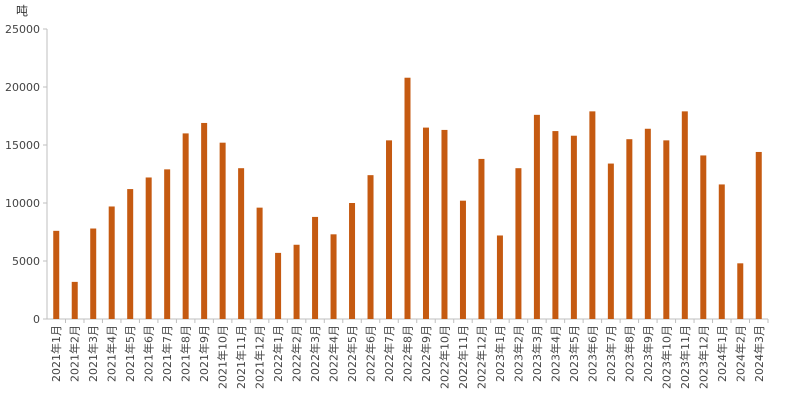  I want to click on x-tick-label: 2022年3月, so click(315, 353).